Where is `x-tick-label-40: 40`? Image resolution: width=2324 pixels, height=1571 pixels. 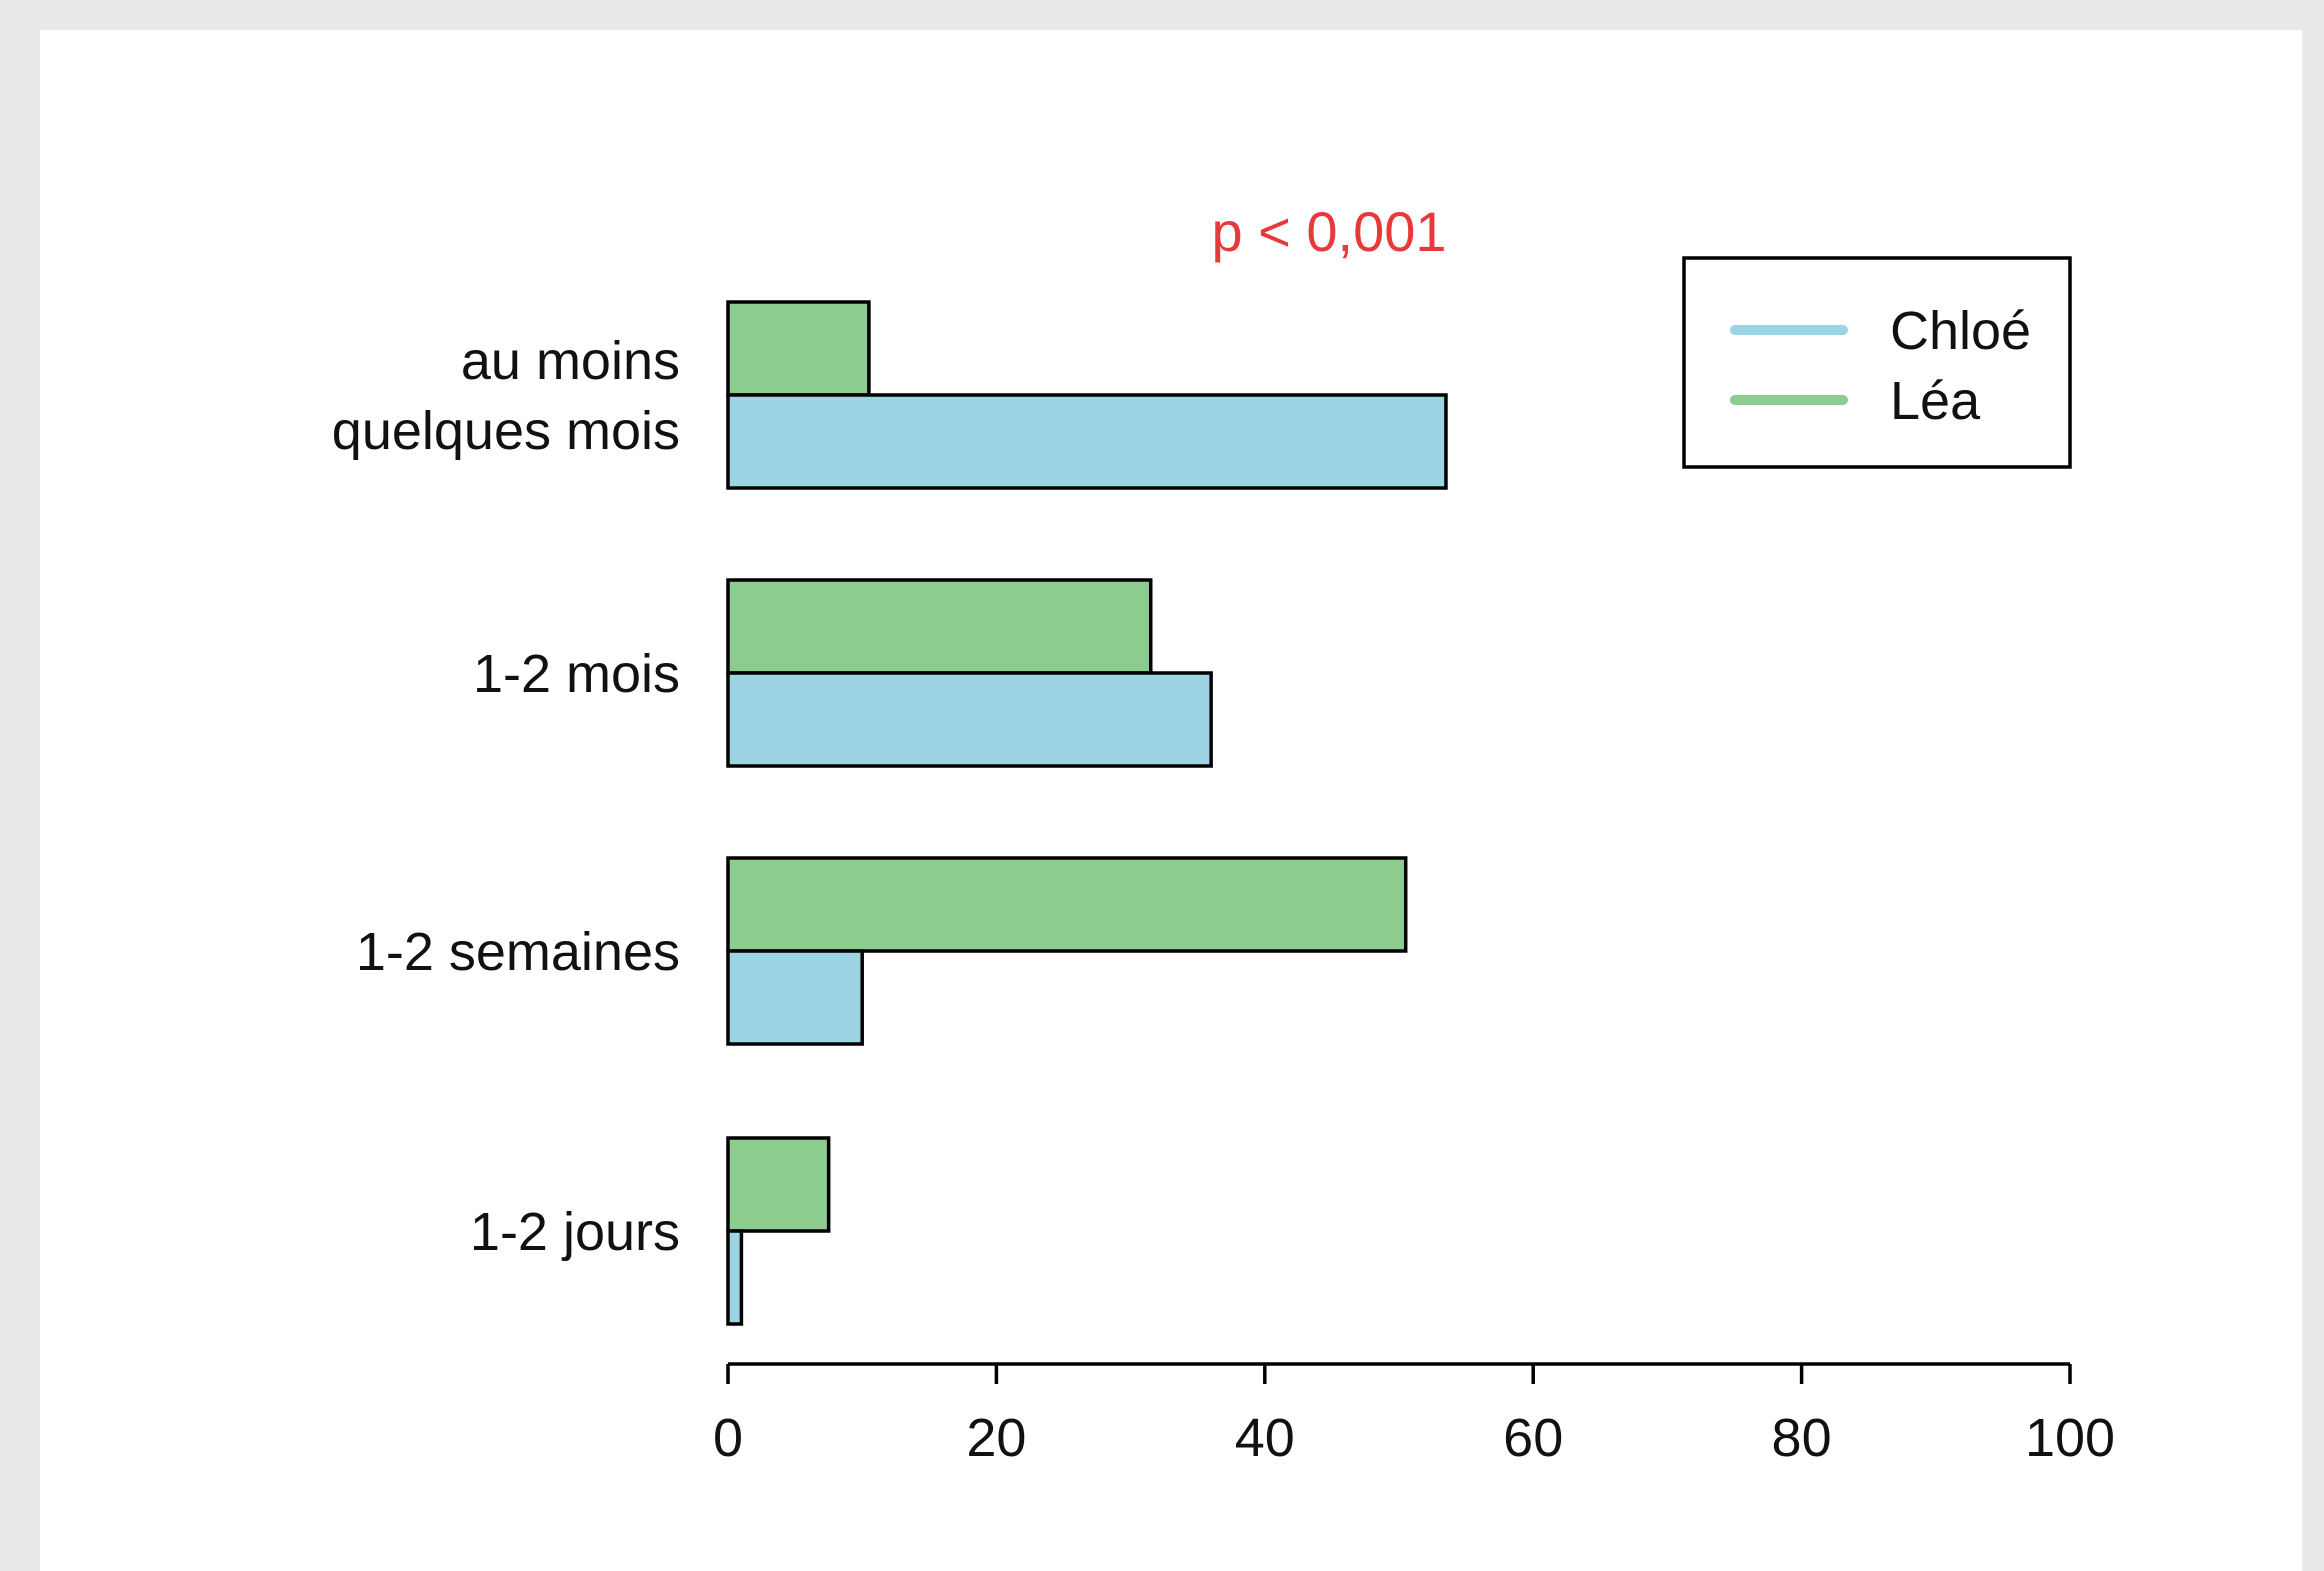
x-tick-label-40: 40 is located at coordinates (1265, 1438).